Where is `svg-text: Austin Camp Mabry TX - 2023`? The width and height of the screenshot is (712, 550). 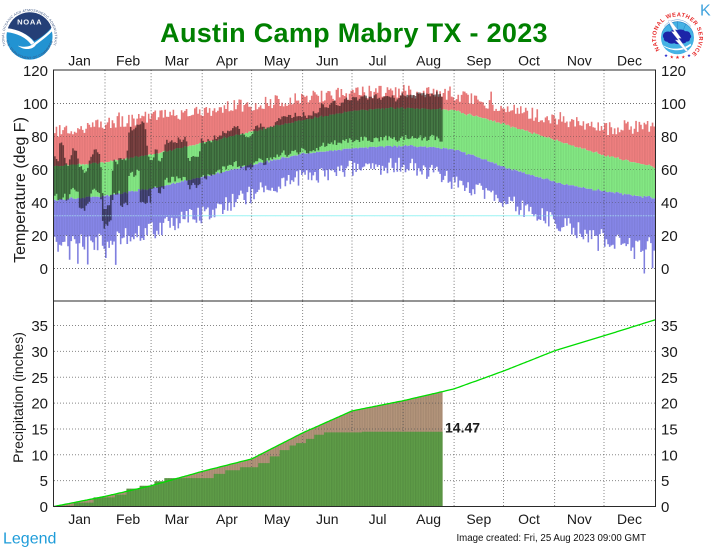 svg-text: Austin Camp Mabry TX - 2023 is located at coordinates (354, 33).